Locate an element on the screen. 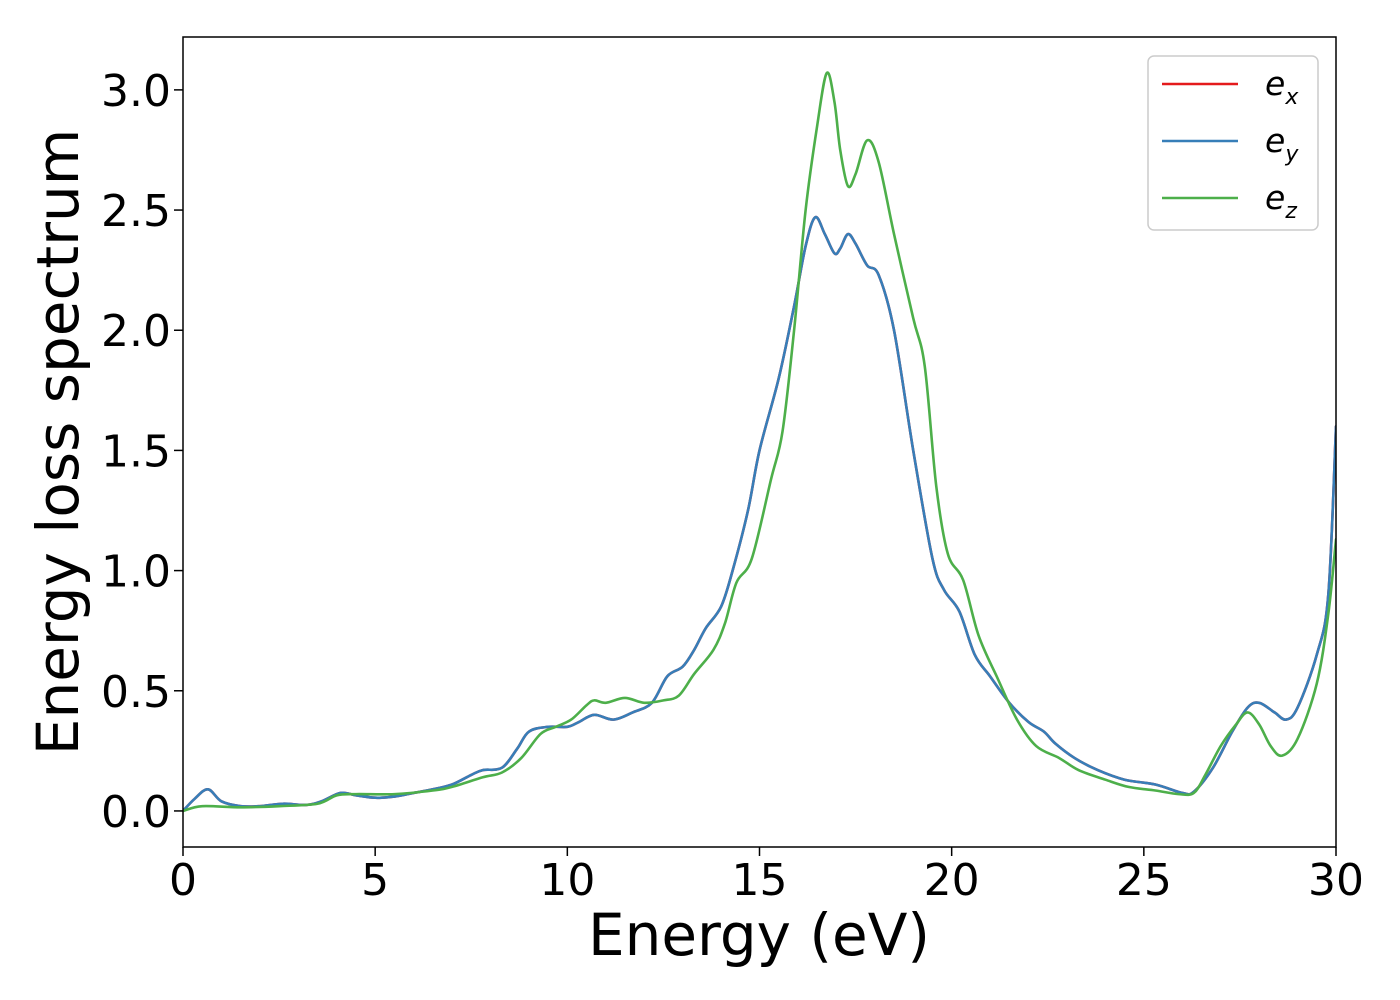 The height and width of the screenshot is (1000, 1400). x-tick-label: 15 is located at coordinates (760, 880).